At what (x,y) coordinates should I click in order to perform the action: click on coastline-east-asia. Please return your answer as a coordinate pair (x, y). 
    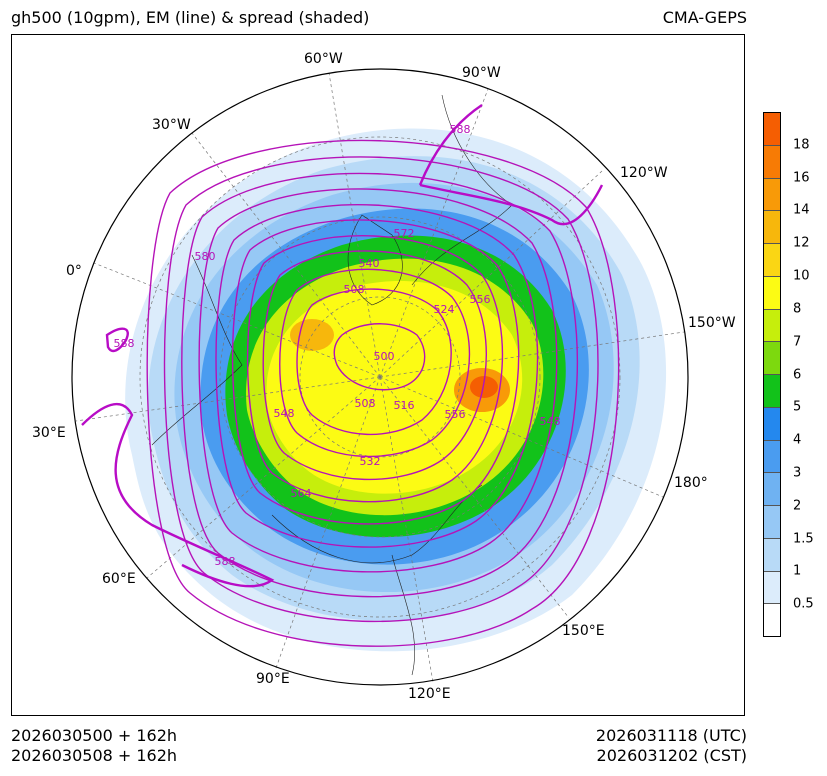
    Looking at the image, I should click on (403, 615).